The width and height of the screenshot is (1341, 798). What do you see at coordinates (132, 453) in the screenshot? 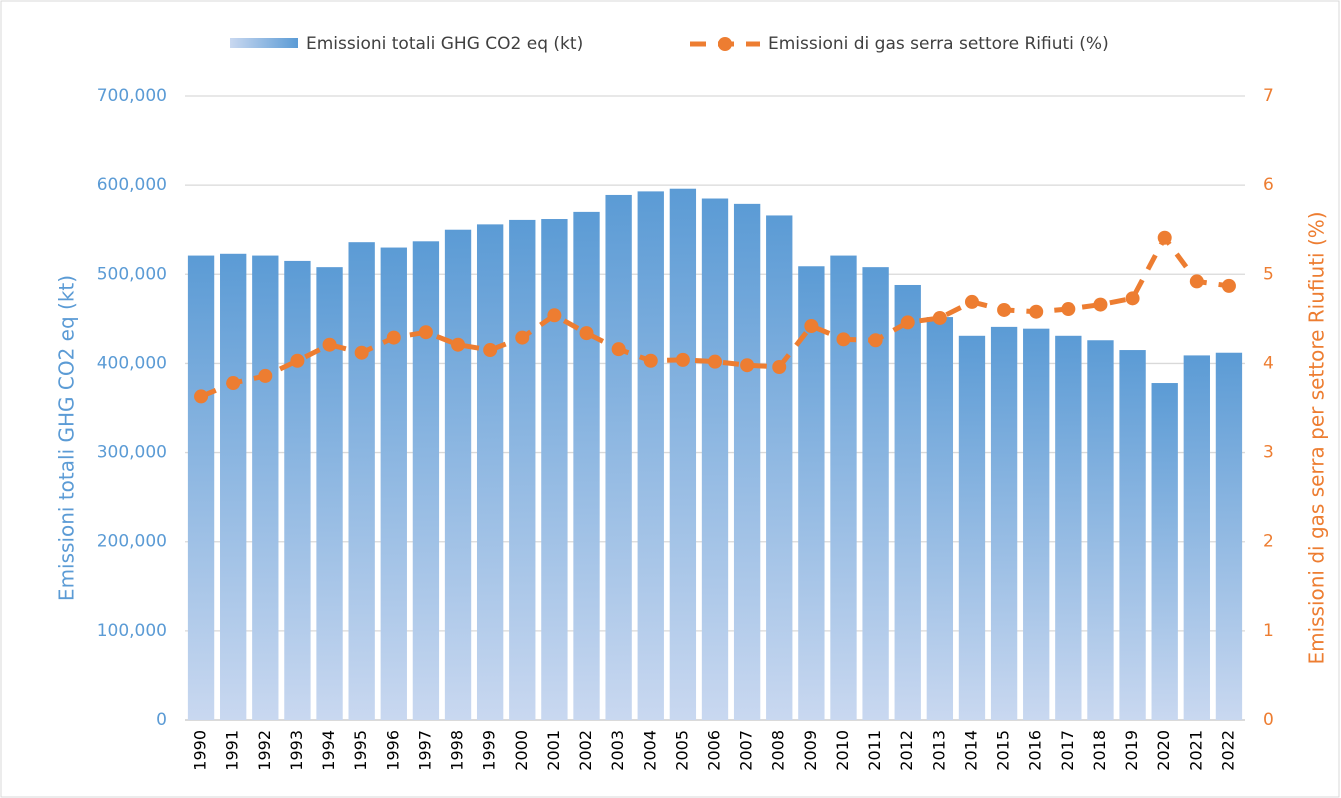
I see `y-tick-label: 300,000` at bounding box center [132, 453].